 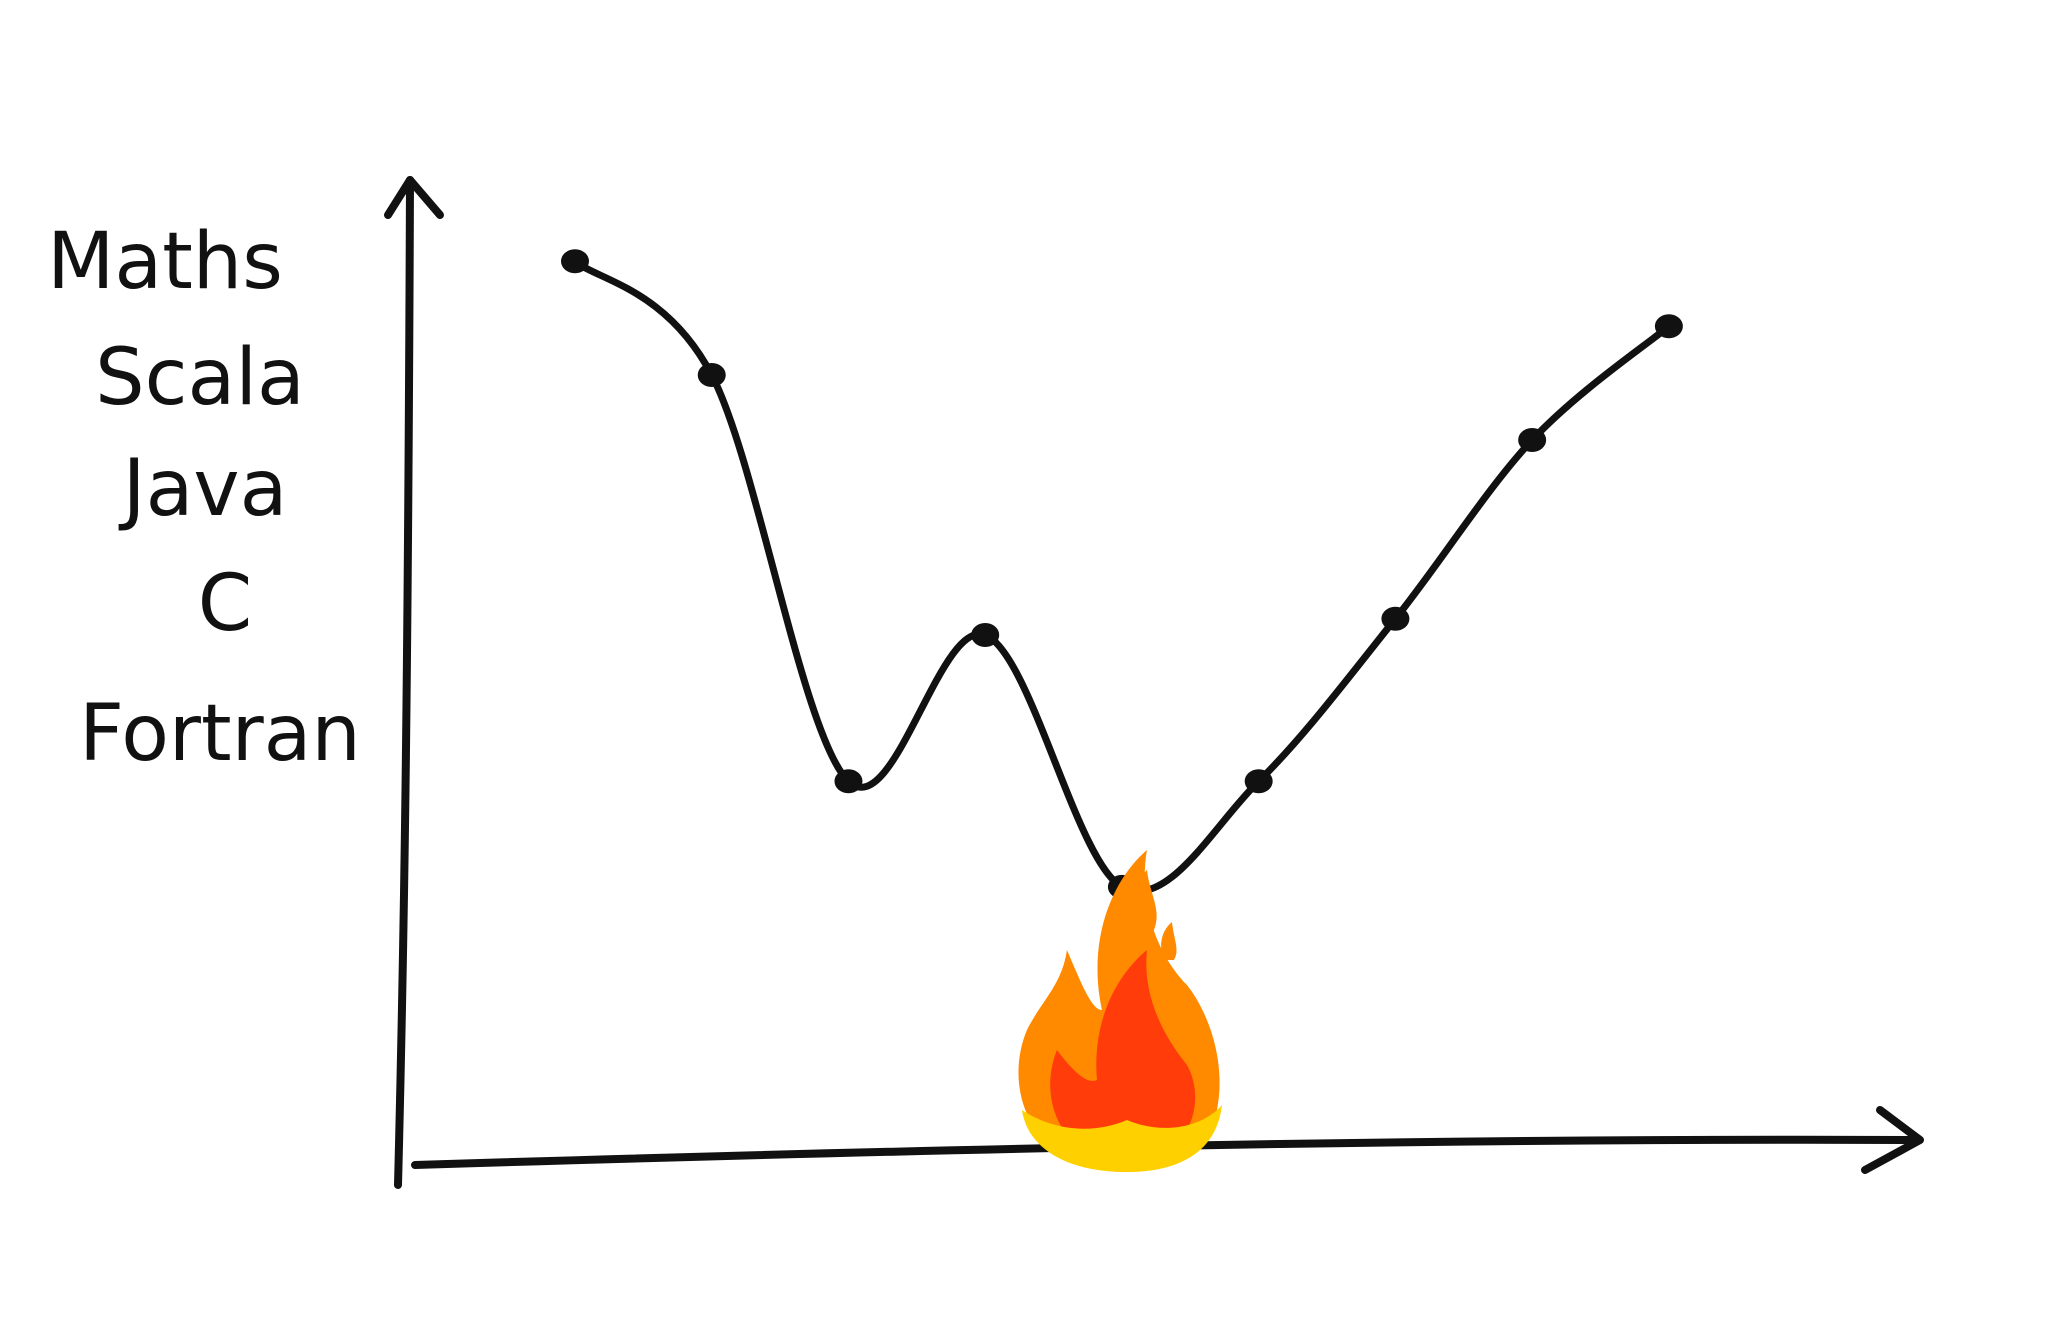 What do you see at coordinates (404, 682) in the screenshot?
I see `y-axis` at bounding box center [404, 682].